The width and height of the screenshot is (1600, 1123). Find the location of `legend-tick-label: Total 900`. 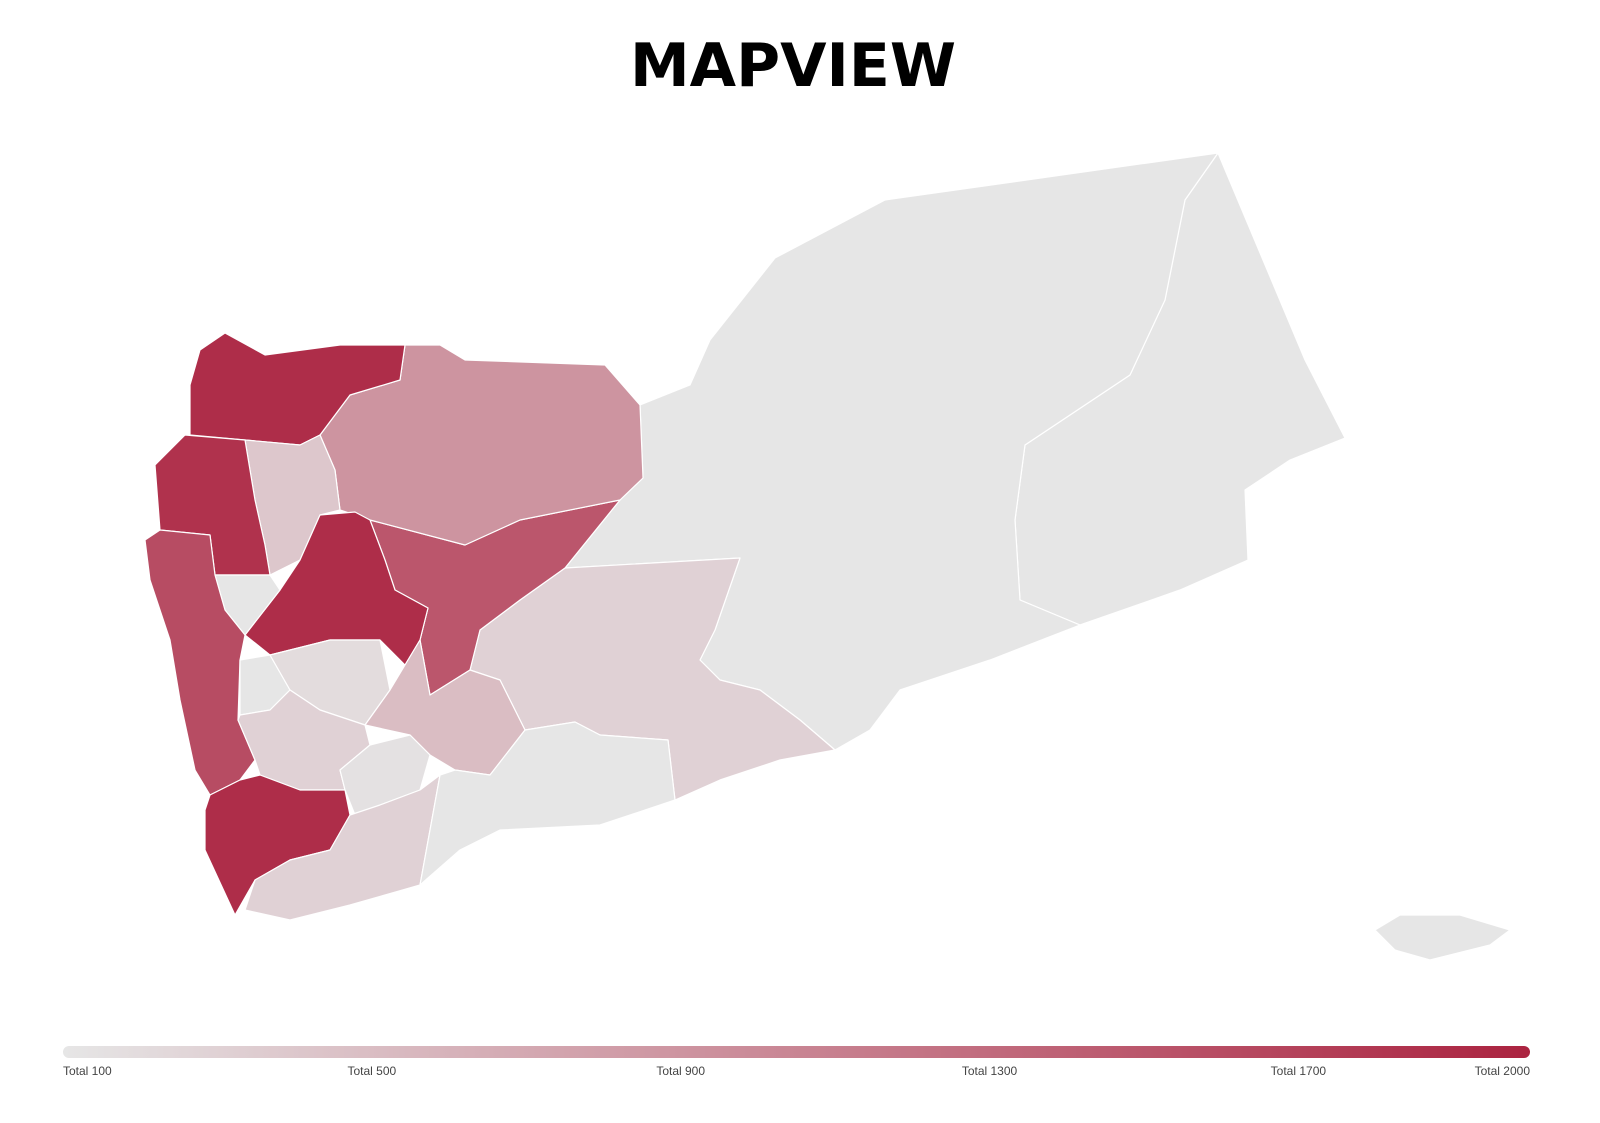

legend-tick-label: Total 900 is located at coordinates (680, 1071).